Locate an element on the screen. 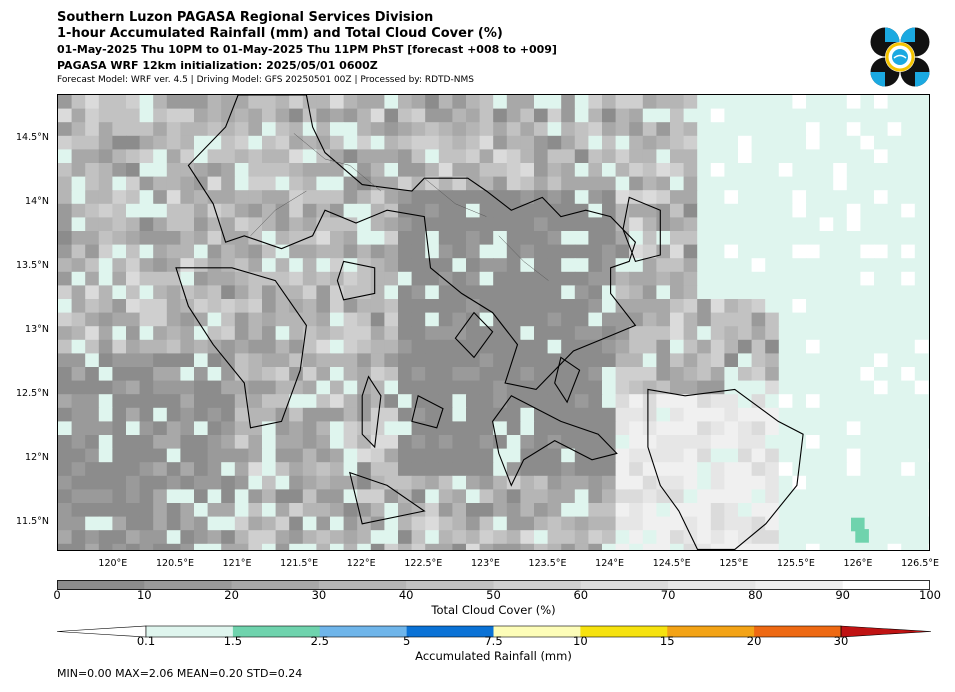  lat-label: 14°N is located at coordinates (37, 201).